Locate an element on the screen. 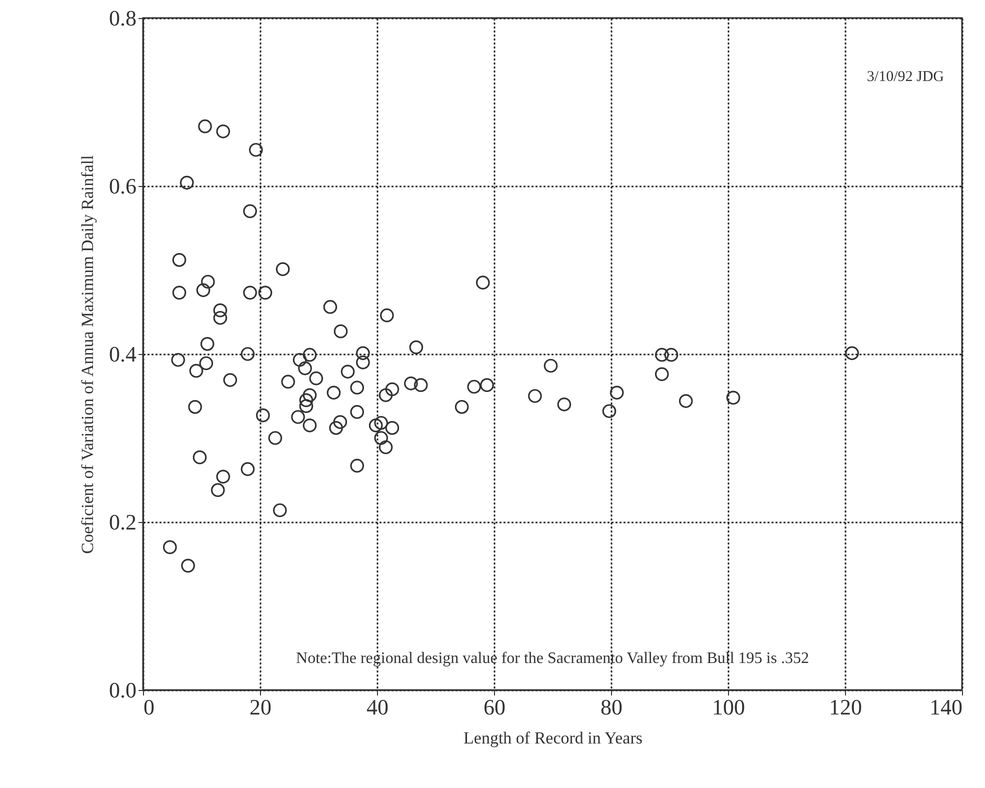 This screenshot has height=788, width=985. annotation: Note:The regional design value for the Sacramento Valley from Bull 195 is .352 is located at coordinates (552, 658).